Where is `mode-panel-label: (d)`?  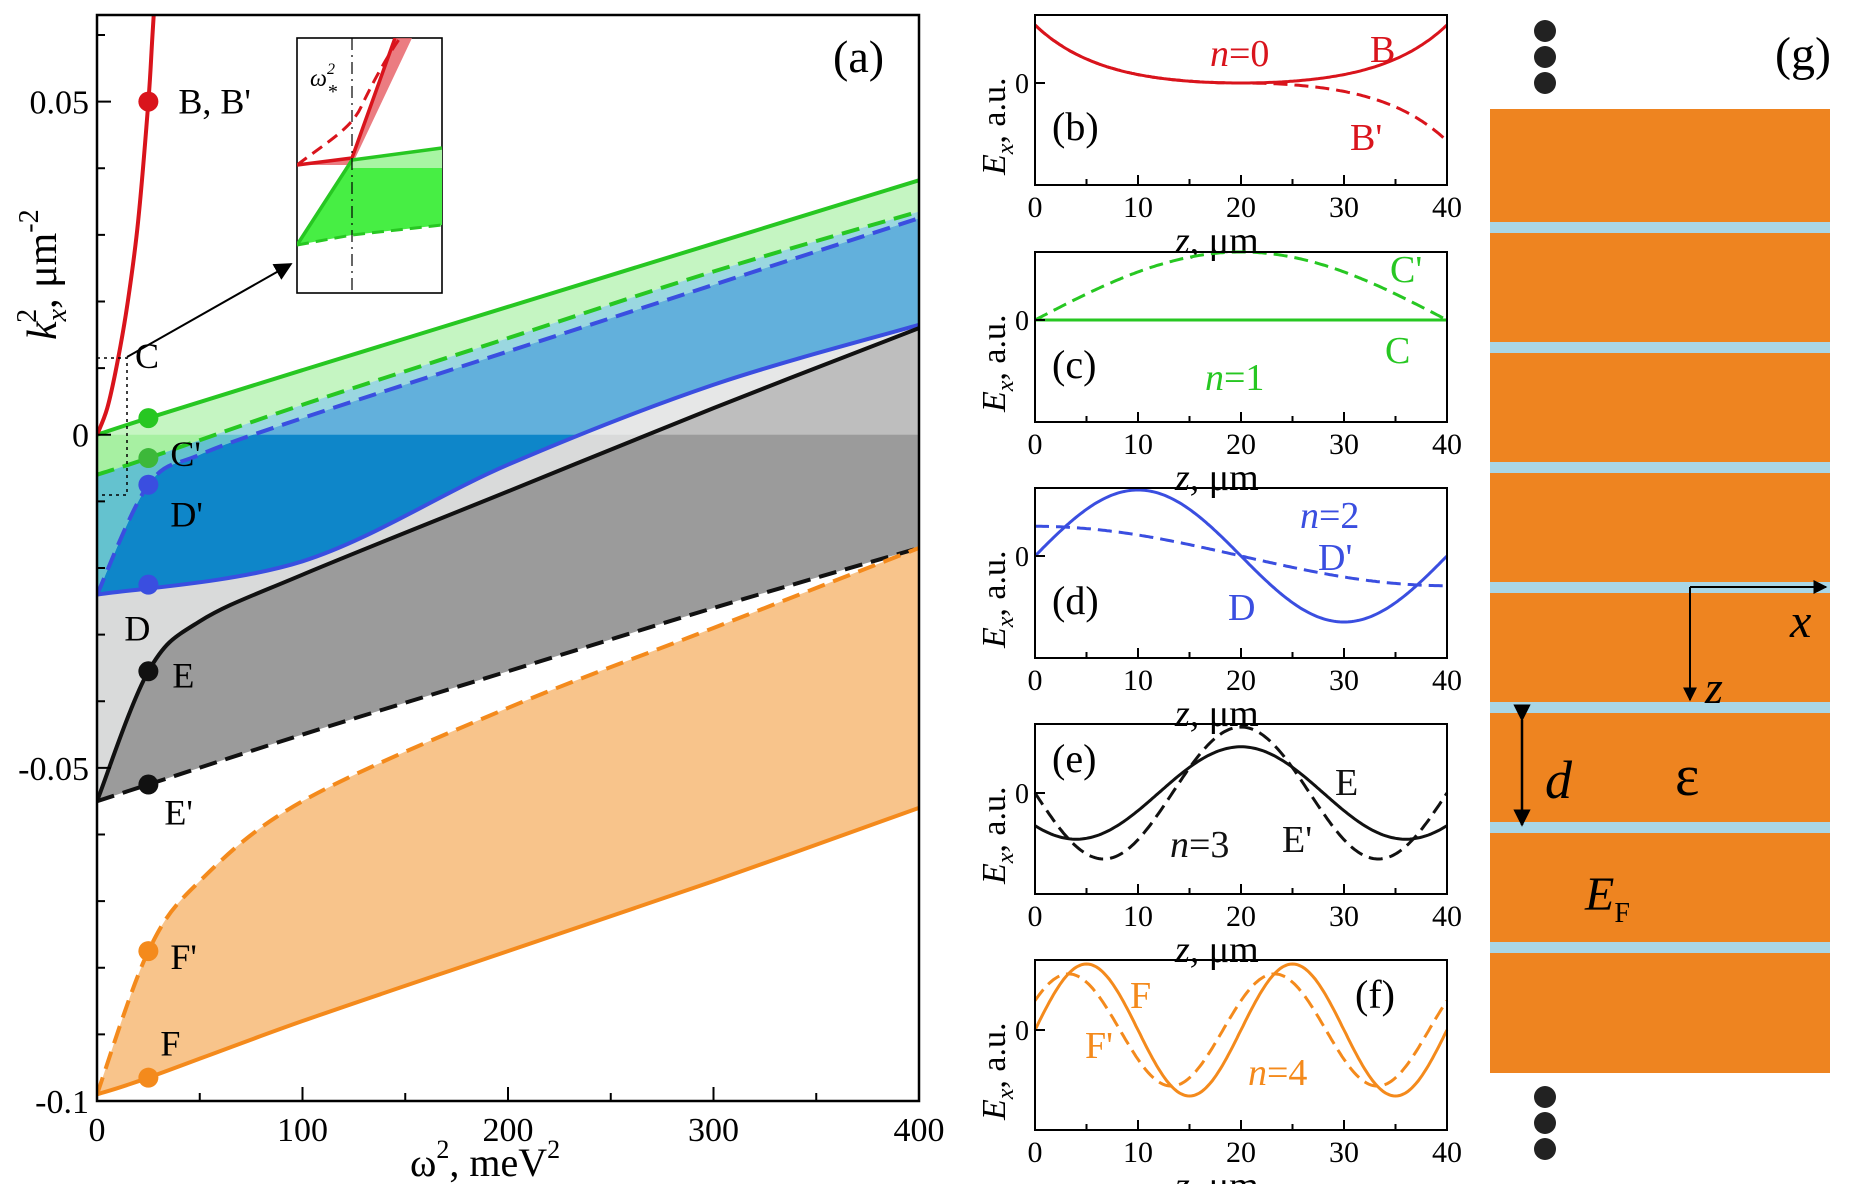
mode-panel-label: (d) is located at coordinates (1075, 600).